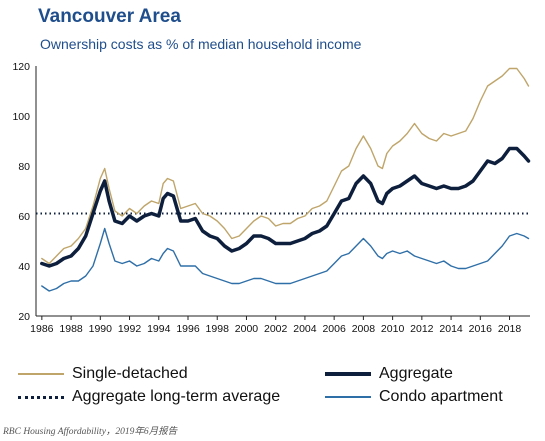 The height and width of the screenshot is (441, 545). What do you see at coordinates (218, 329) in the screenshot?
I see `x-tick-label: 1998` at bounding box center [218, 329].